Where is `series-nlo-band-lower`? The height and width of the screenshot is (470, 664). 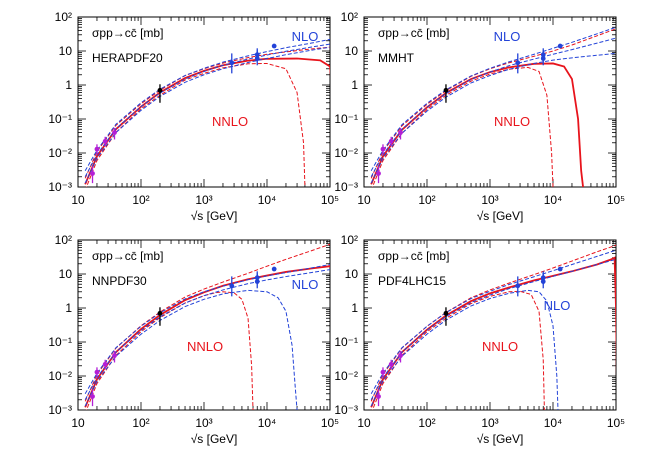
series-nlo-band-lower is located at coordinates (464, 349).